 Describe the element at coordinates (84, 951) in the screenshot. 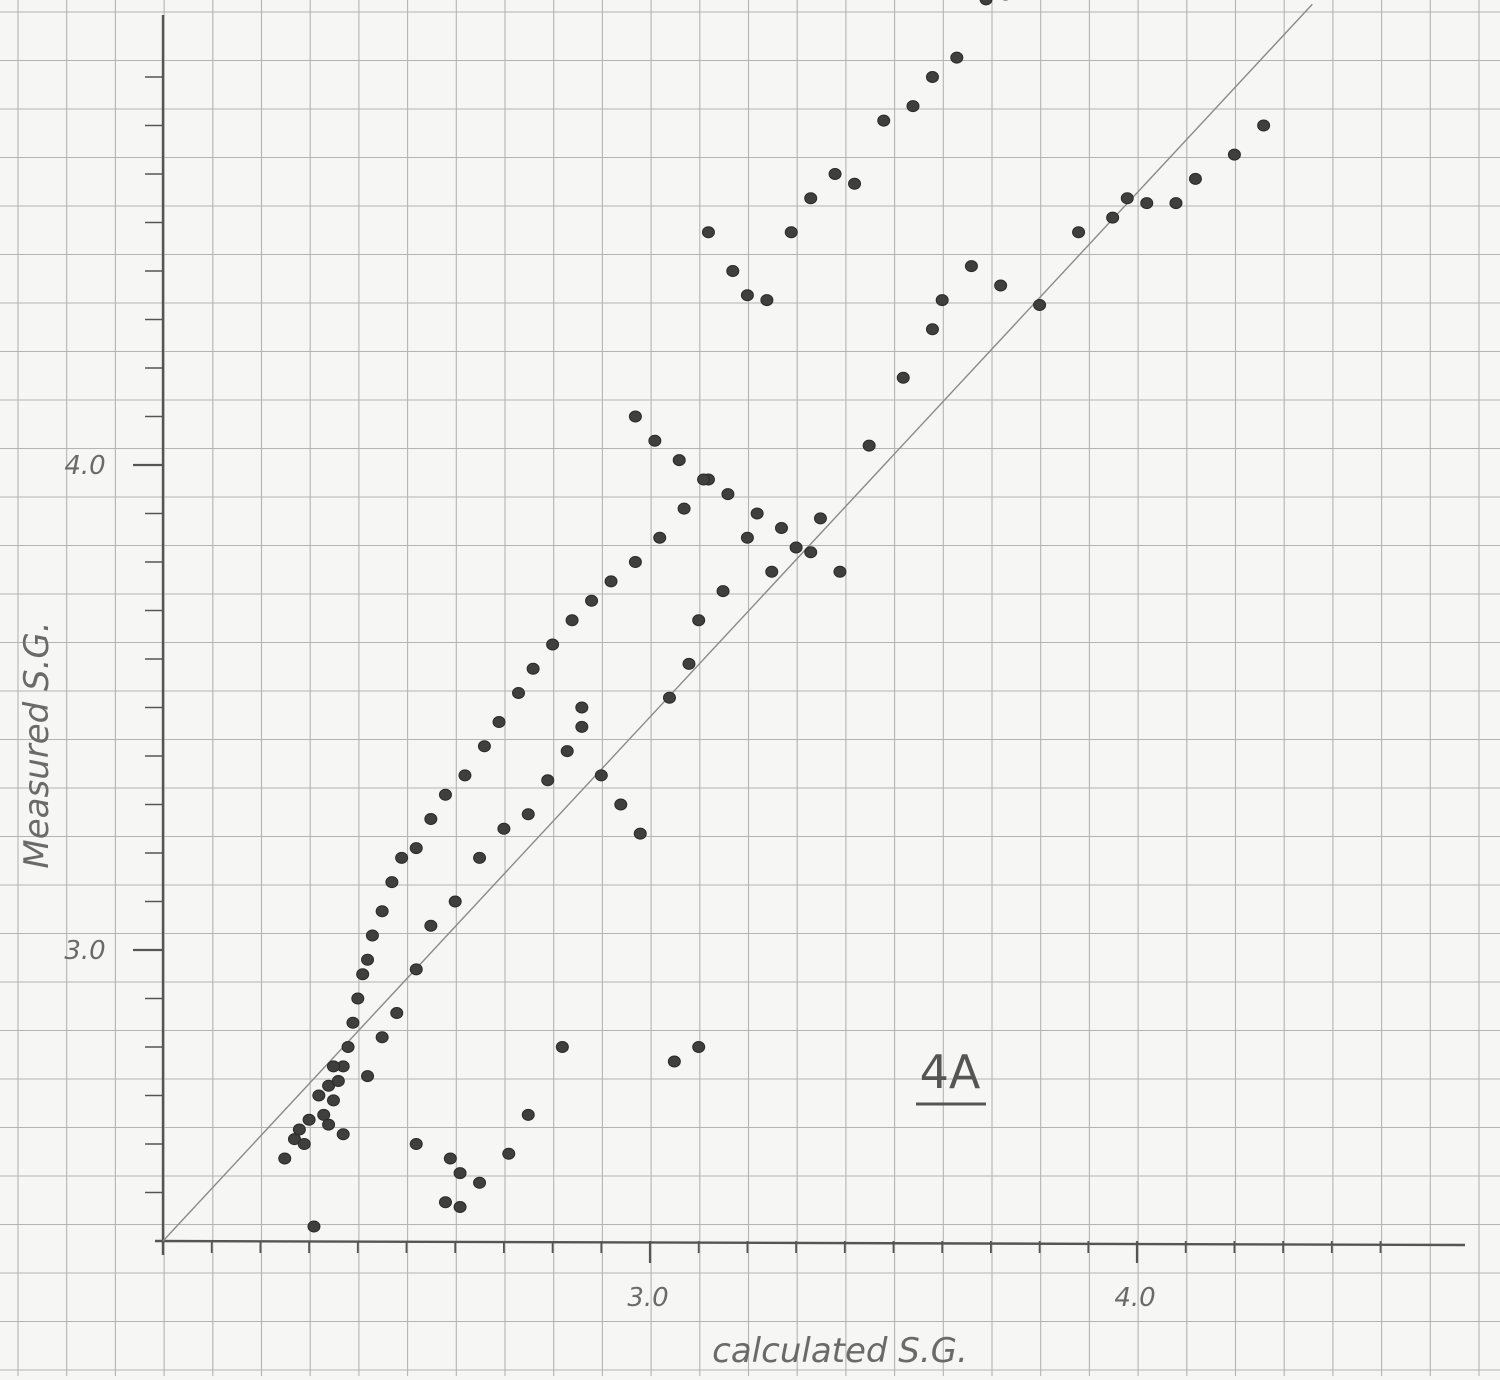

I see `y-tick-label: 3.0` at that location.